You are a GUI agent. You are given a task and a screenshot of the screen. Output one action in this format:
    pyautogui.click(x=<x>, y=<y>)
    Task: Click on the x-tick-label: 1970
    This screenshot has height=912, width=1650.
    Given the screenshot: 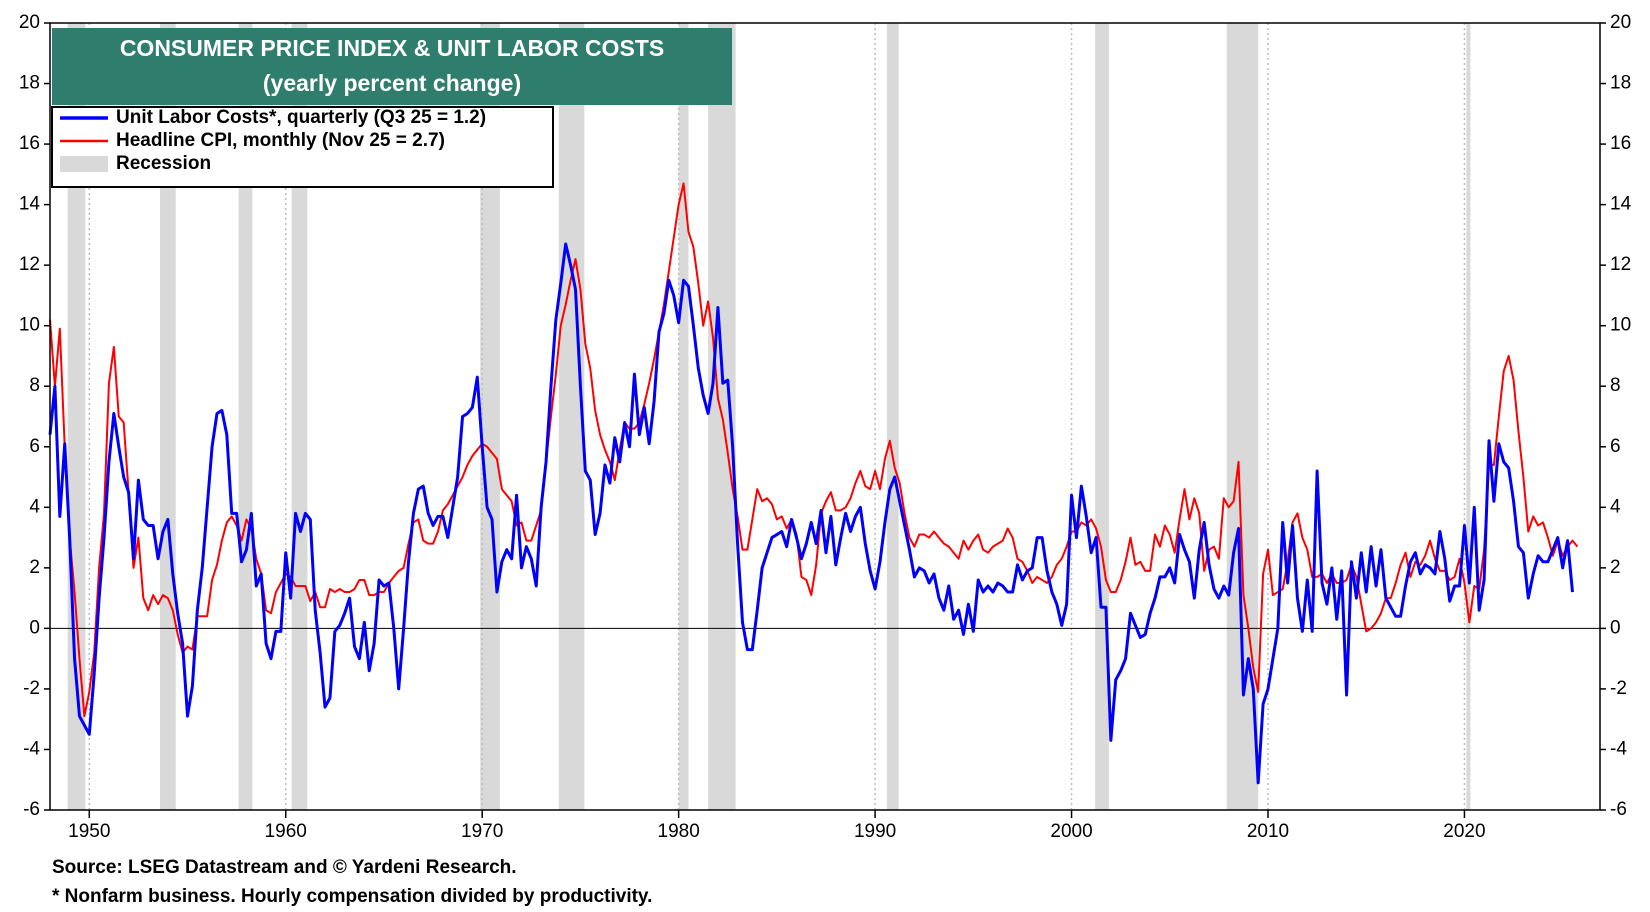 What is the action you would take?
    pyautogui.click(x=482, y=831)
    